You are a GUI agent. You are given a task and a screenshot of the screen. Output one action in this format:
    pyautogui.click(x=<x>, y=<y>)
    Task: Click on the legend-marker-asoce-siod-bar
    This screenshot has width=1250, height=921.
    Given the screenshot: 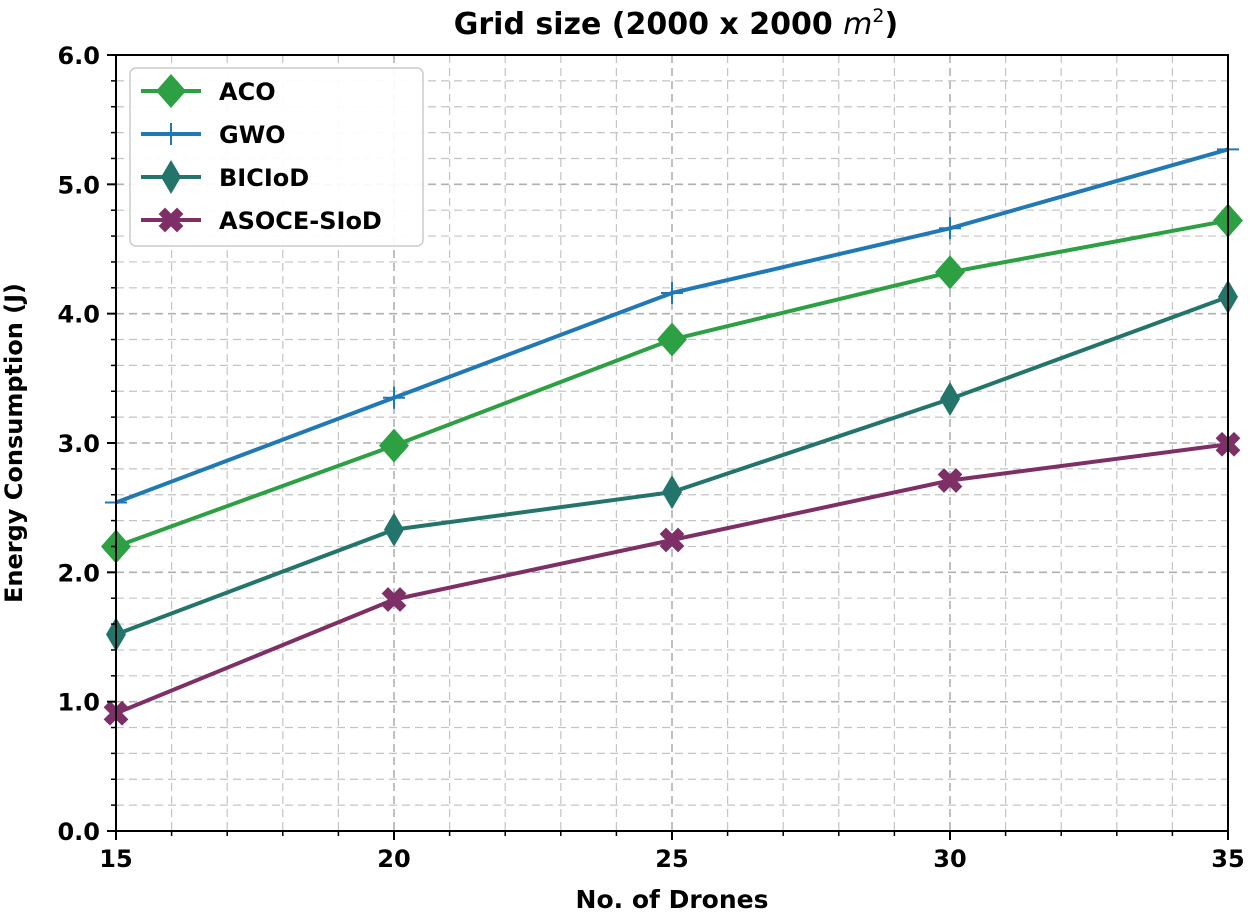 What is the action you would take?
    pyautogui.click(x=171, y=220)
    